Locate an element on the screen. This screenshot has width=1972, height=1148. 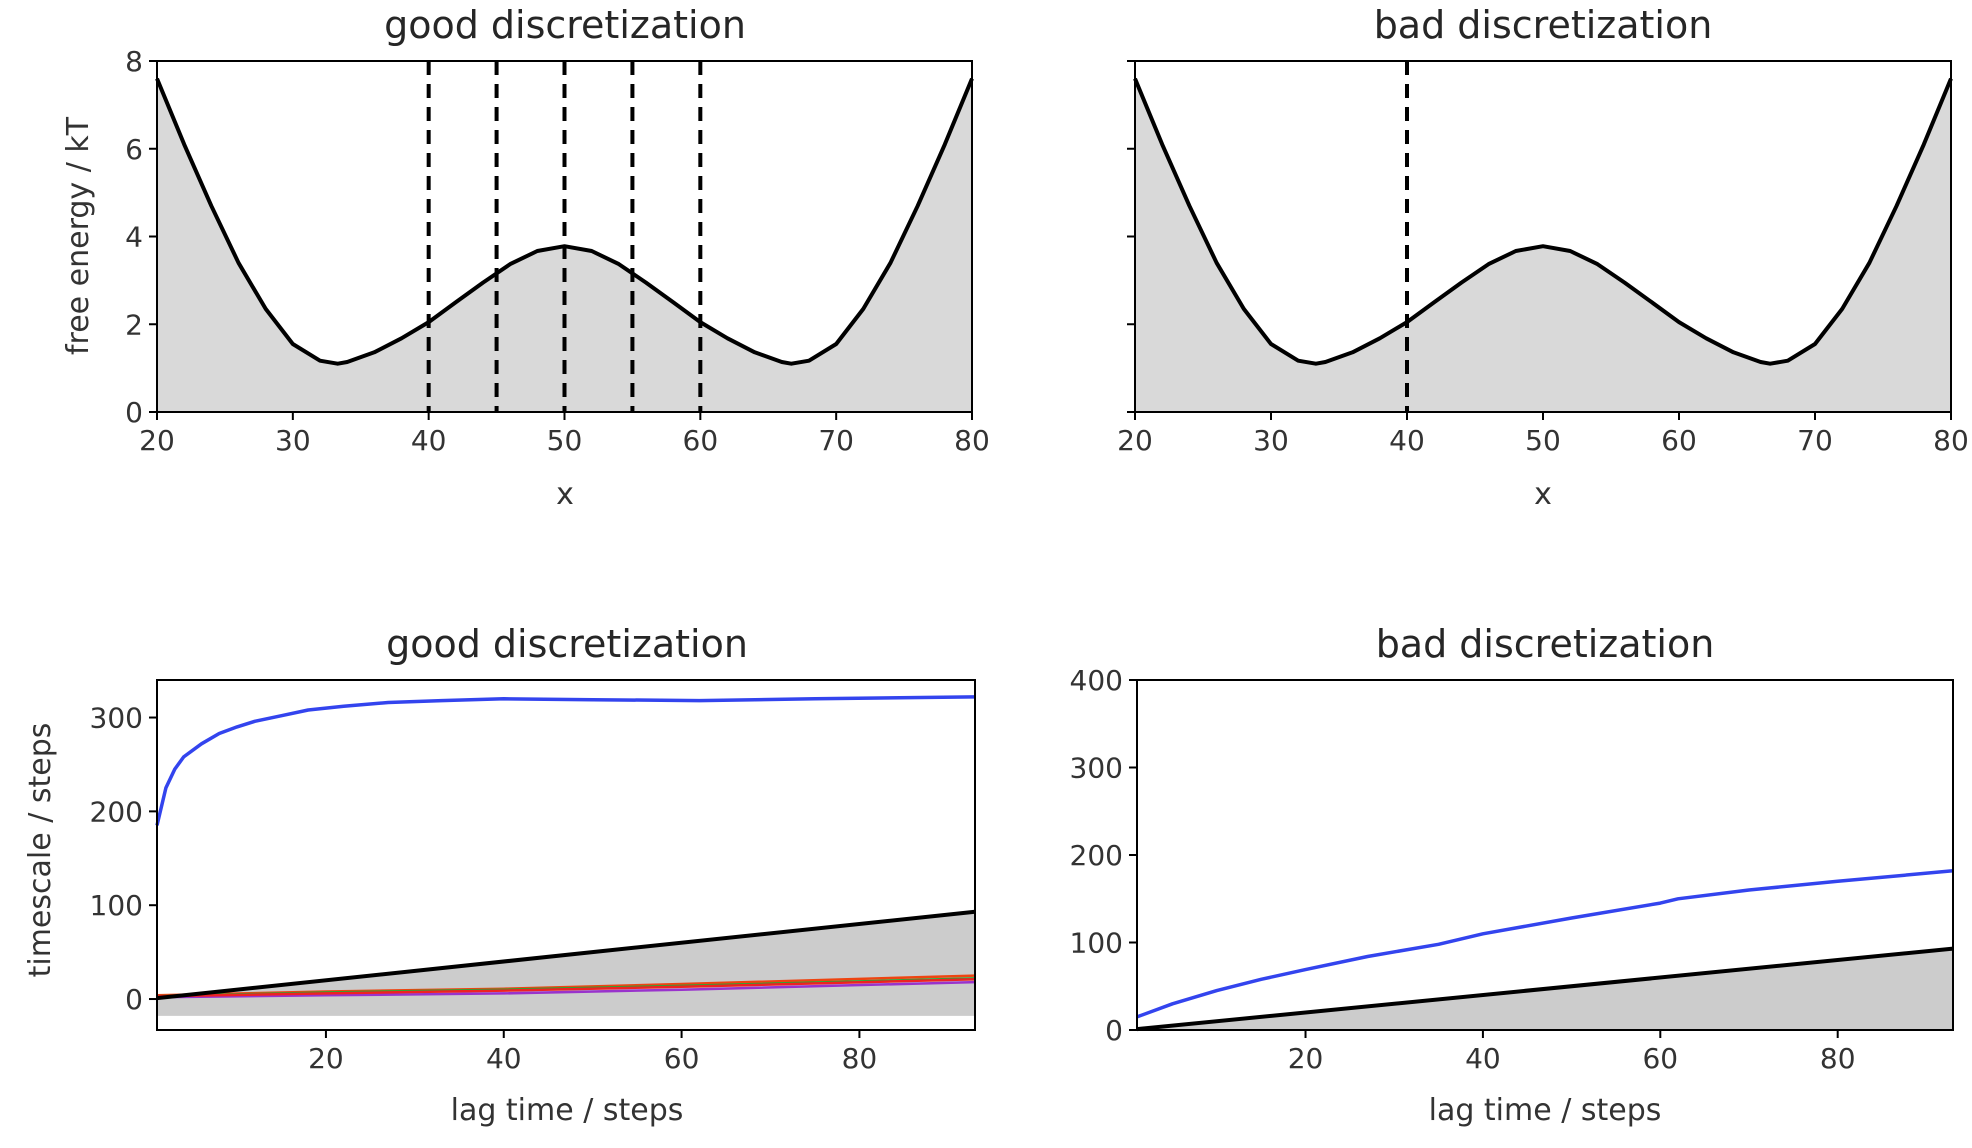
y-tick-label: 8 is located at coordinates (134, 61).